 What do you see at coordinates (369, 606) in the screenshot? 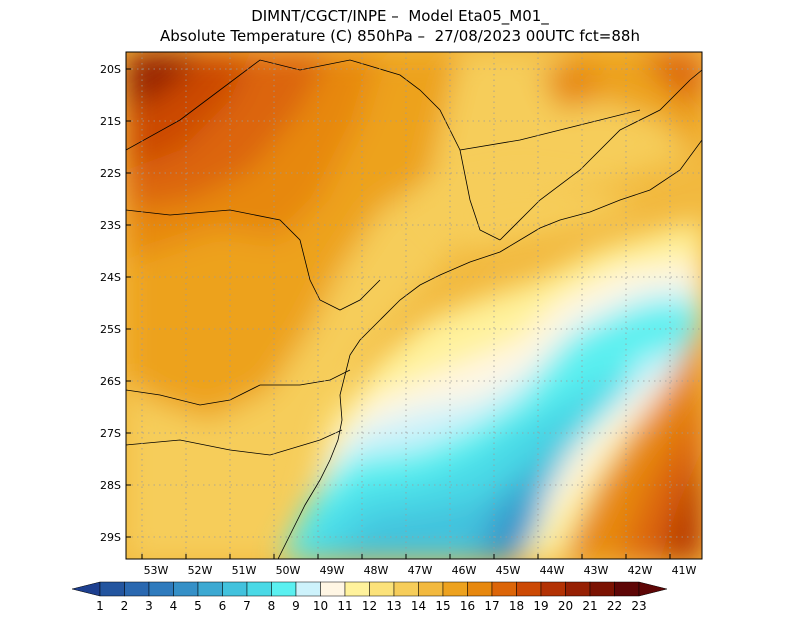
I see `colorbar-label: 12` at bounding box center [369, 606].